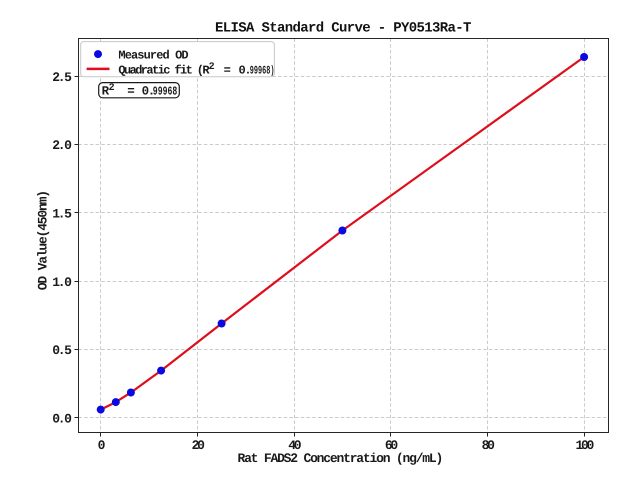 The height and width of the screenshot is (480, 640). Describe the element at coordinates (62, 77) in the screenshot. I see `svg-text: 2.5` at that location.